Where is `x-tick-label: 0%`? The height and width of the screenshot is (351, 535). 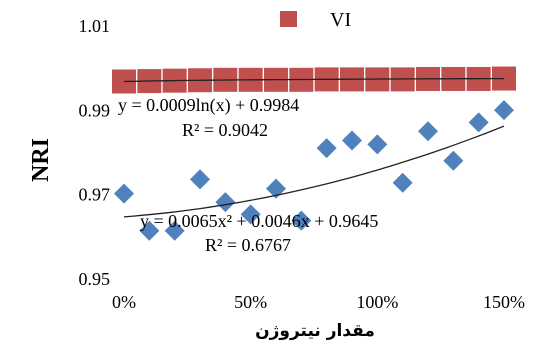
x-tick-label: 0% is located at coordinates (124, 302).